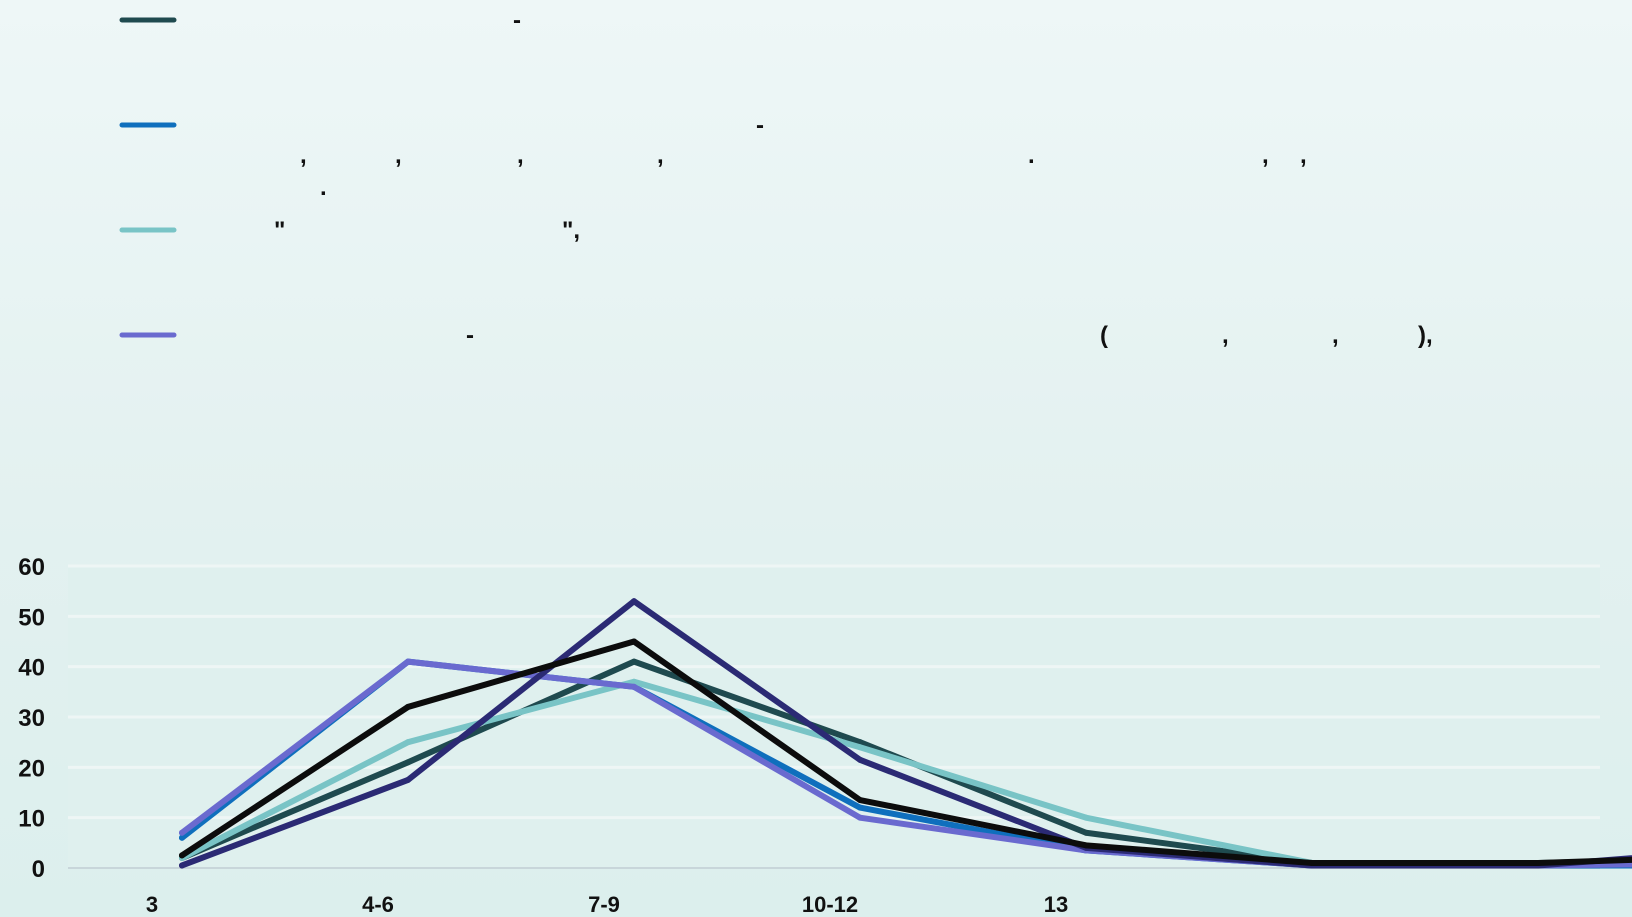 This screenshot has height=917, width=1632. I want to click on y-tick-label: 30, so click(31, 718).